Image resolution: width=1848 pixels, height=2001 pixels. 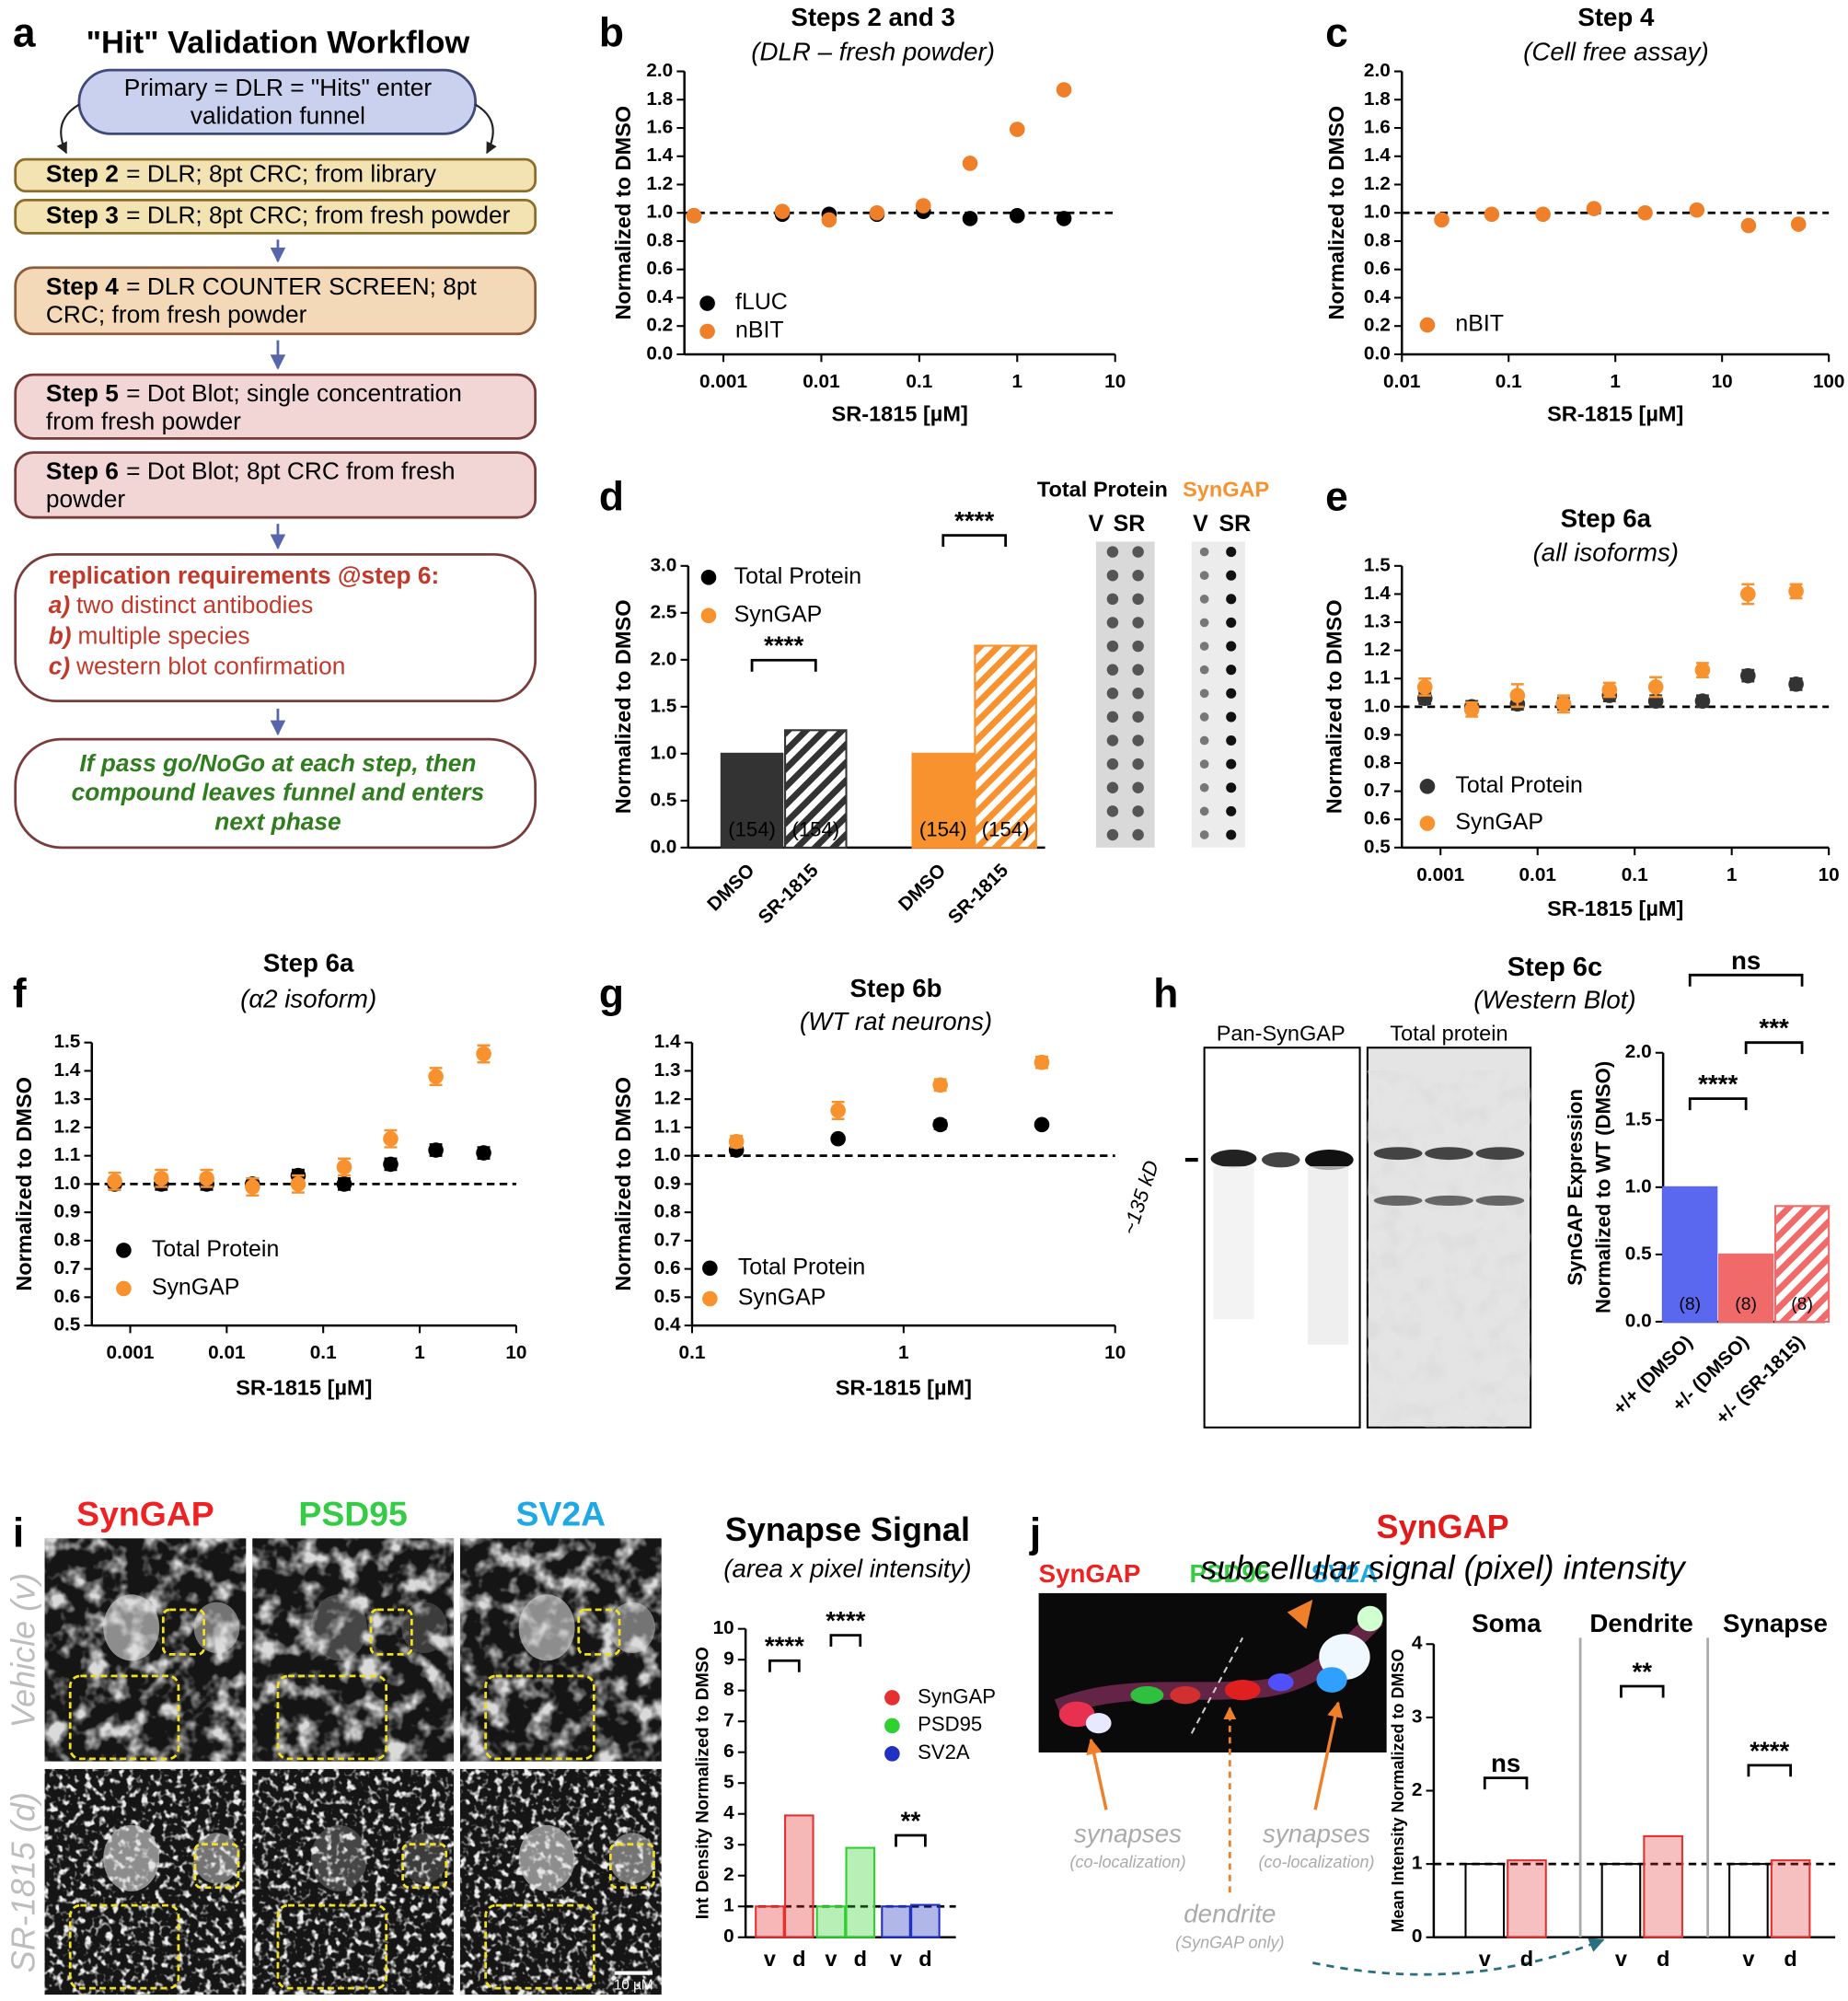 I want to click on y-tick-label: 3, so click(x=1417, y=1716).